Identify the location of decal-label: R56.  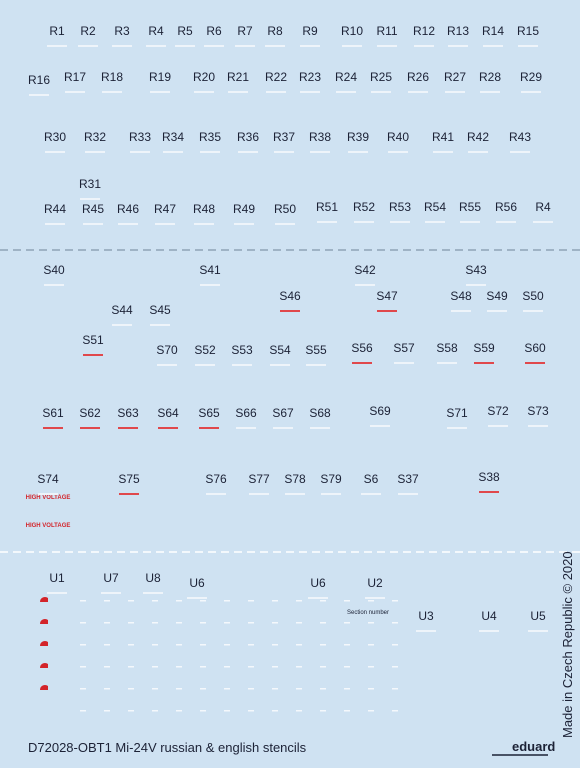
(506, 207).